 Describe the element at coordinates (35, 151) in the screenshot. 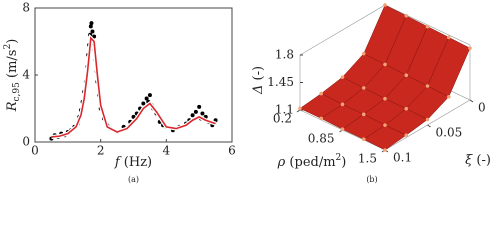

I see `x-tick-label: 0` at that location.